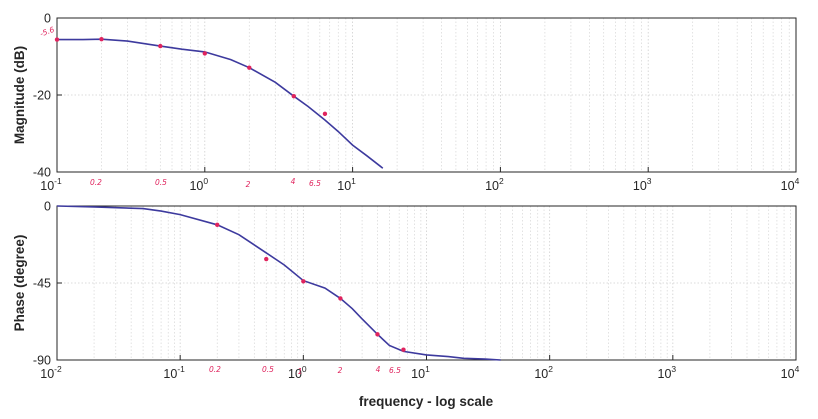 This screenshot has width=818, height=419. What do you see at coordinates (51, 372) in the screenshot?
I see `x-tick-label: 10⁻²` at bounding box center [51, 372].